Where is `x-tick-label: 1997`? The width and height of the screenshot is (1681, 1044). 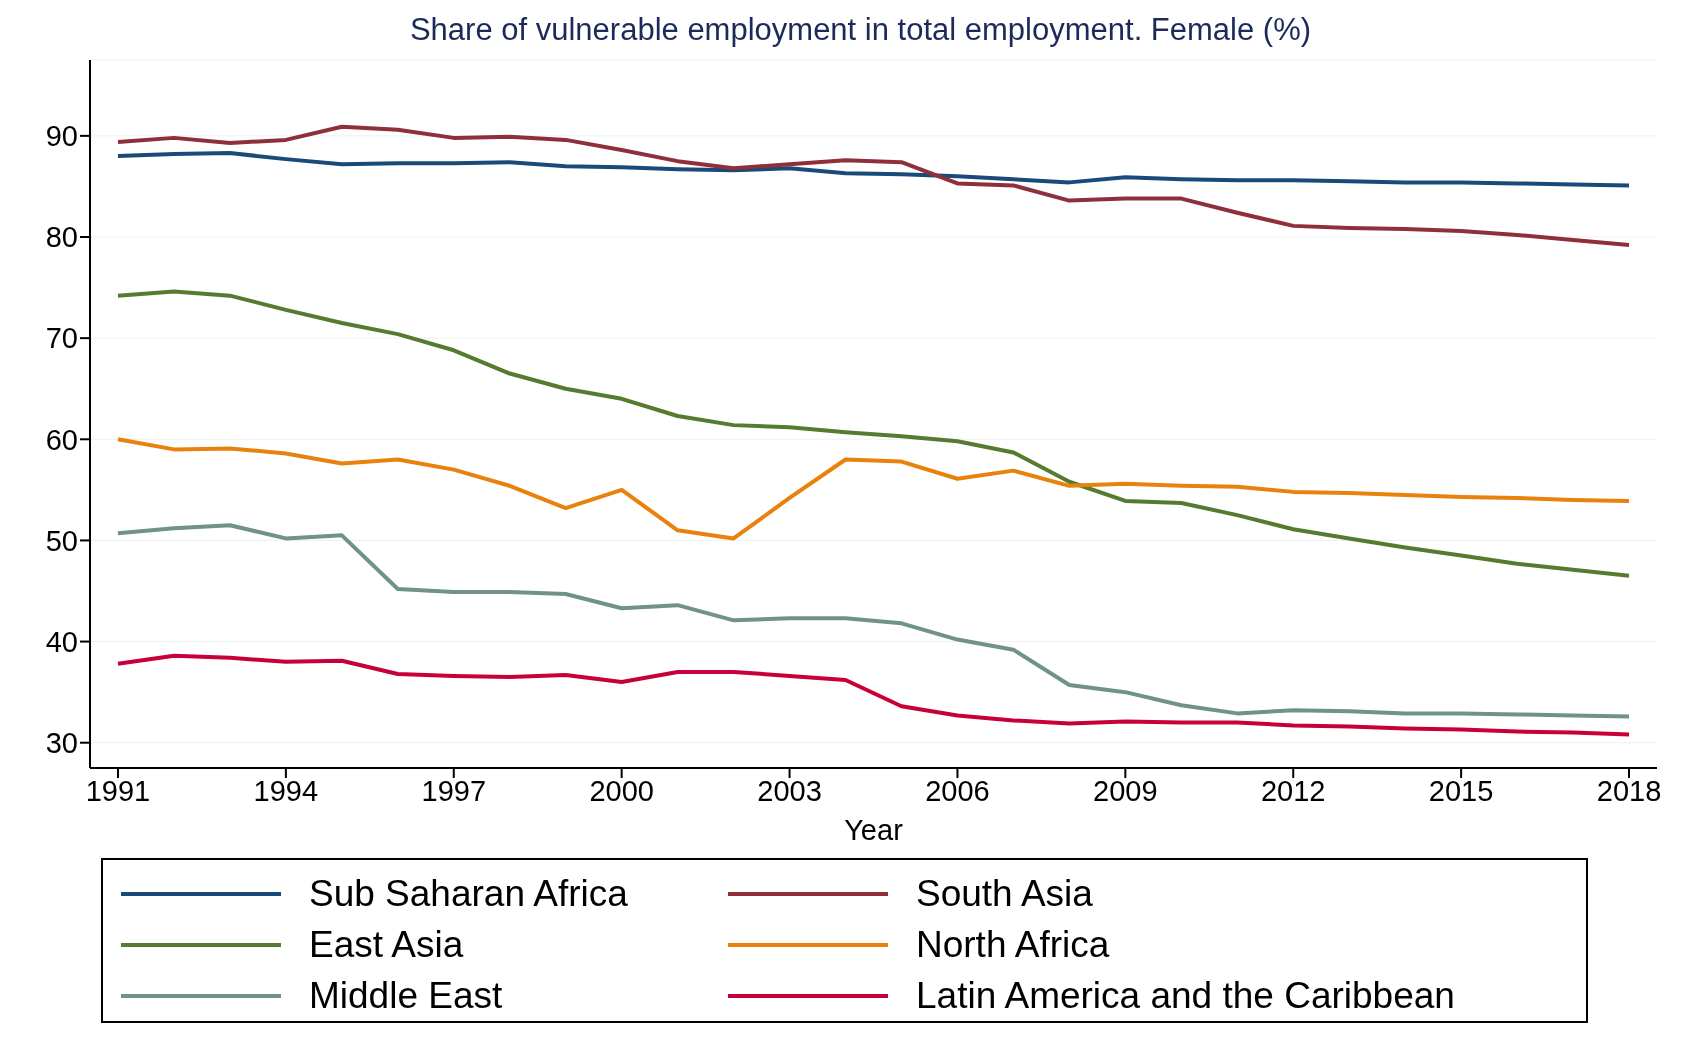 x-tick-label: 1997 is located at coordinates (454, 790).